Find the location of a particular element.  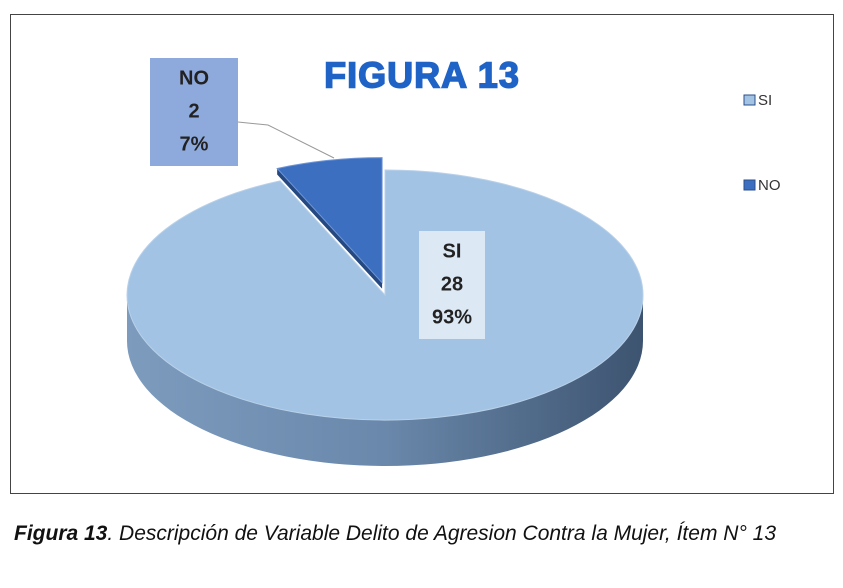

legend-label: SI is located at coordinates (765, 100).